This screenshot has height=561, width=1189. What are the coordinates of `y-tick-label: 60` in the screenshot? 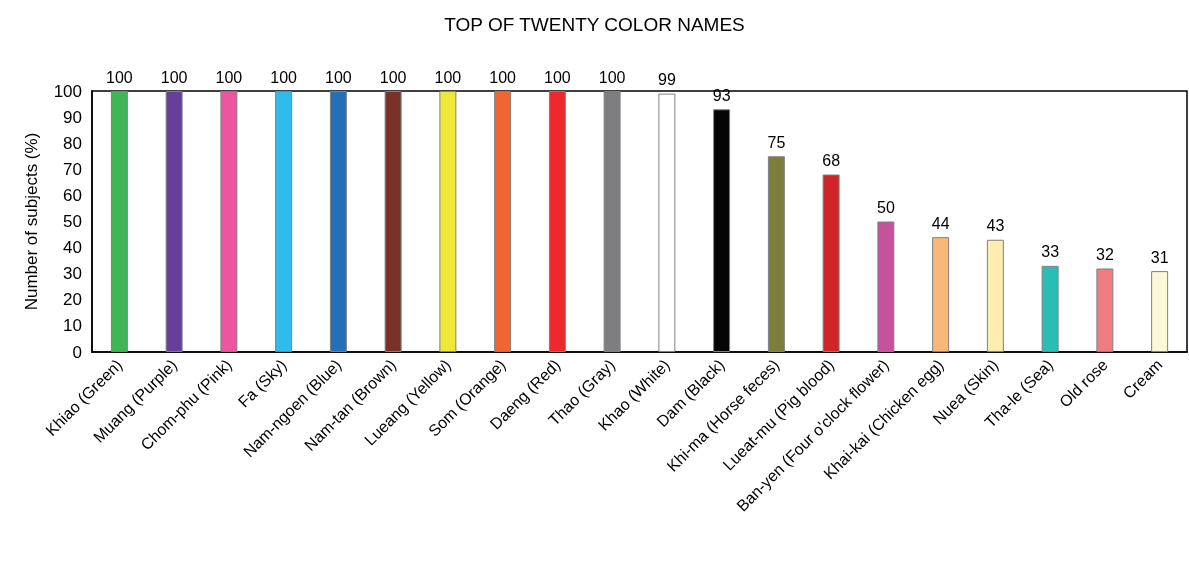 It's located at (72, 195).